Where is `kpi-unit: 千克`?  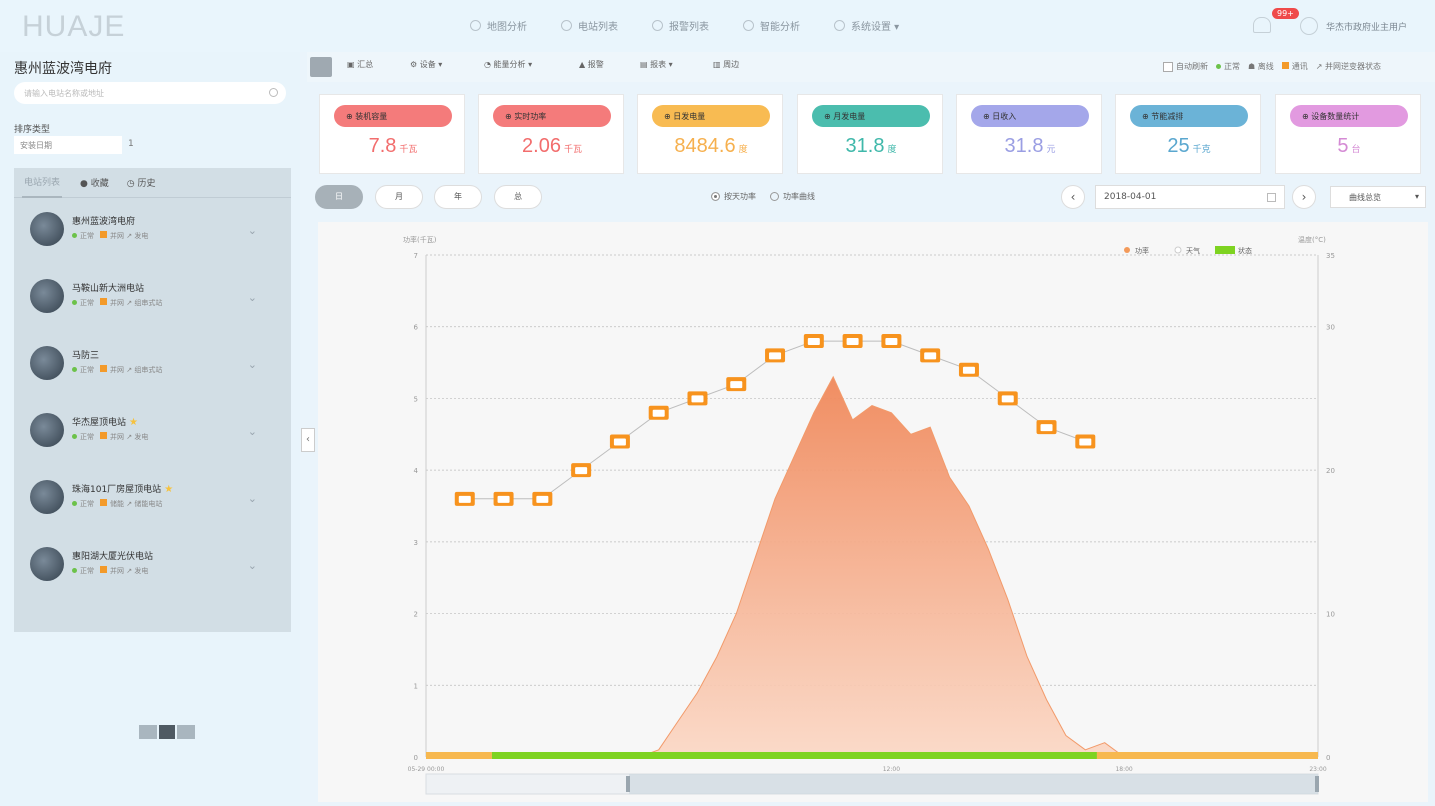
kpi-unit: 千克 is located at coordinates (1201, 149).